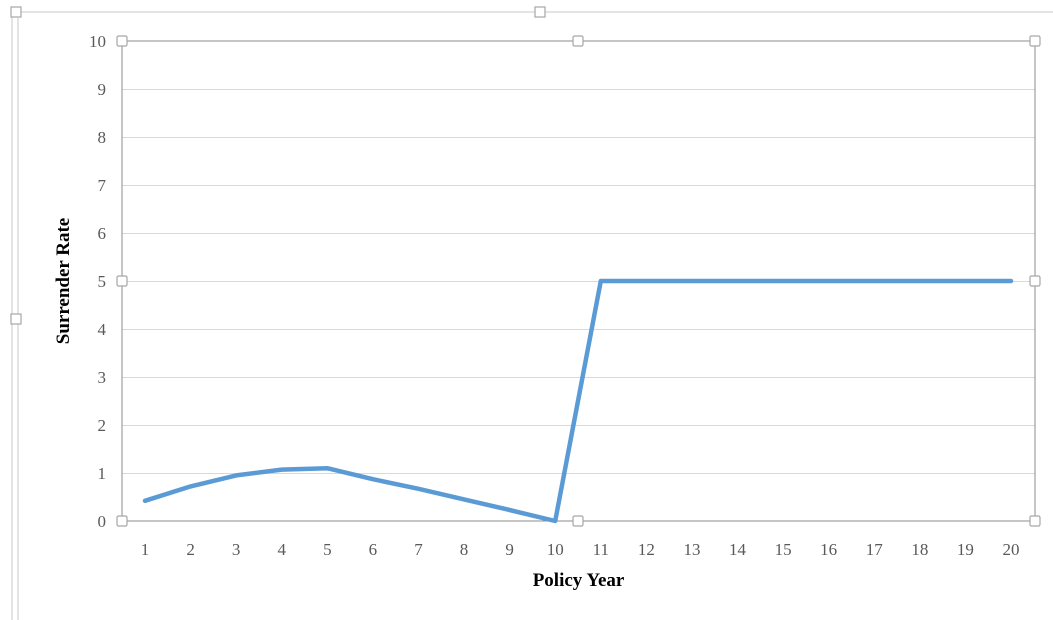  I want to click on x-tick-label: 12, so click(646, 549).